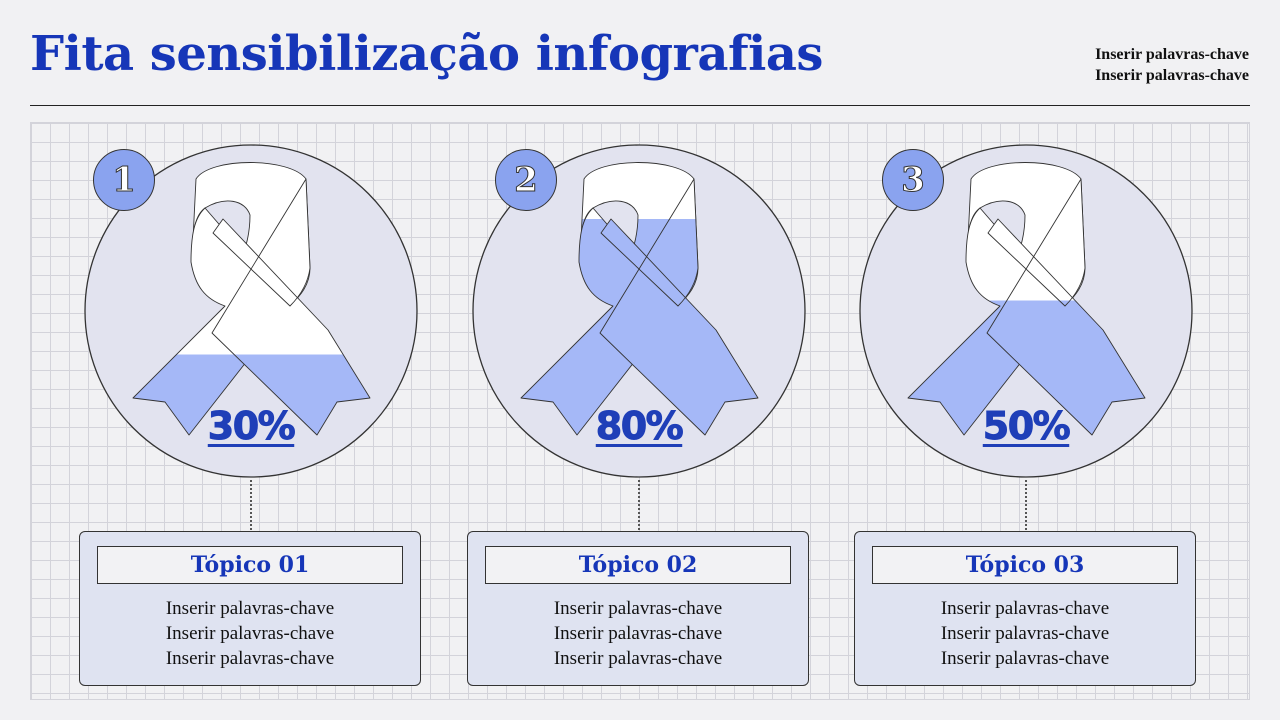 This screenshot has width=1280, height=720. I want to click on step-number-badge-1: 1, so click(124, 180).